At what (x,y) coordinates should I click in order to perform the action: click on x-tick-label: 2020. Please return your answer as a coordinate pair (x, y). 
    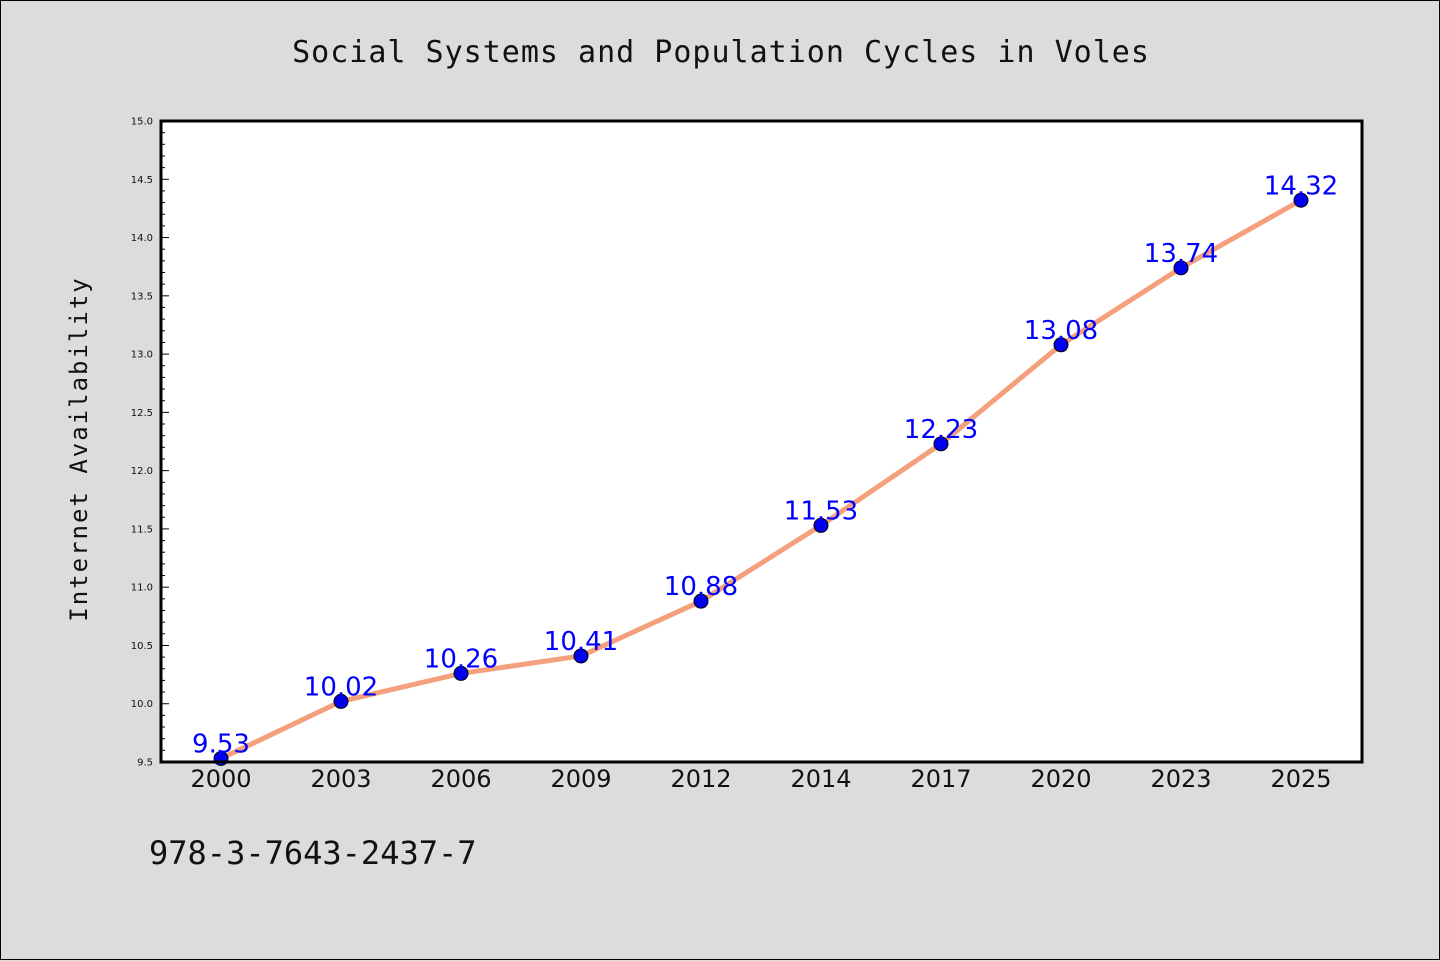
    Looking at the image, I should click on (1060, 779).